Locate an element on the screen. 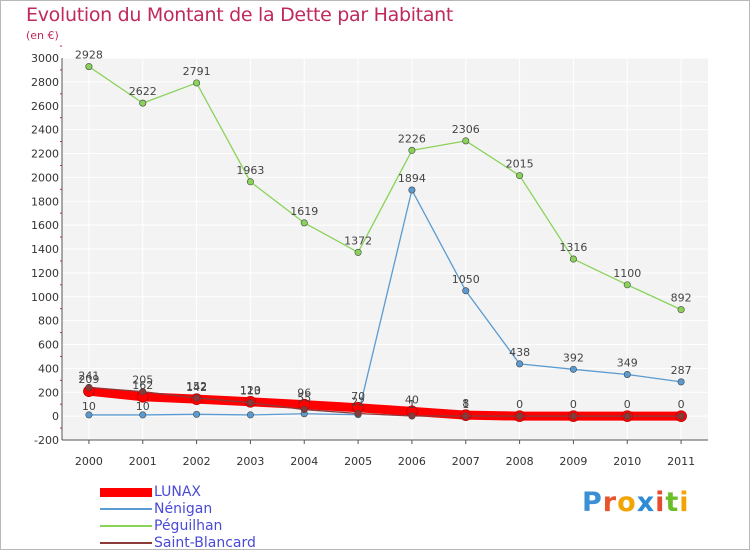 The width and height of the screenshot is (750, 552). data-label: 96 is located at coordinates (304, 393).